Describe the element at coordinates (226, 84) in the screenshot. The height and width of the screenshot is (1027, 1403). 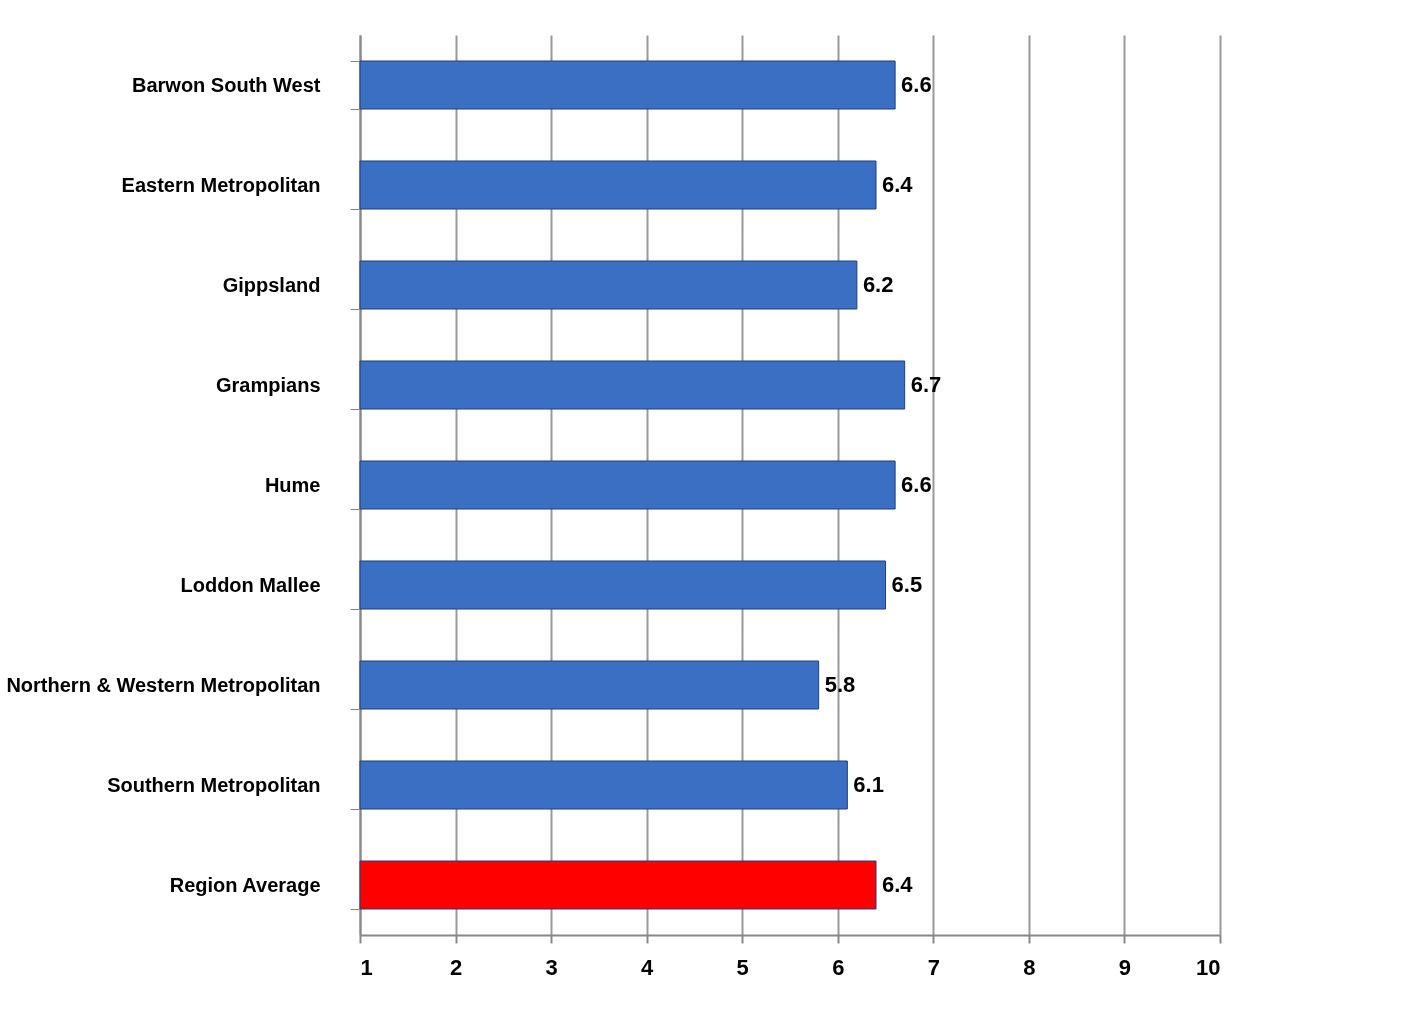
I see `y-tick-label: Barwon South West` at that location.